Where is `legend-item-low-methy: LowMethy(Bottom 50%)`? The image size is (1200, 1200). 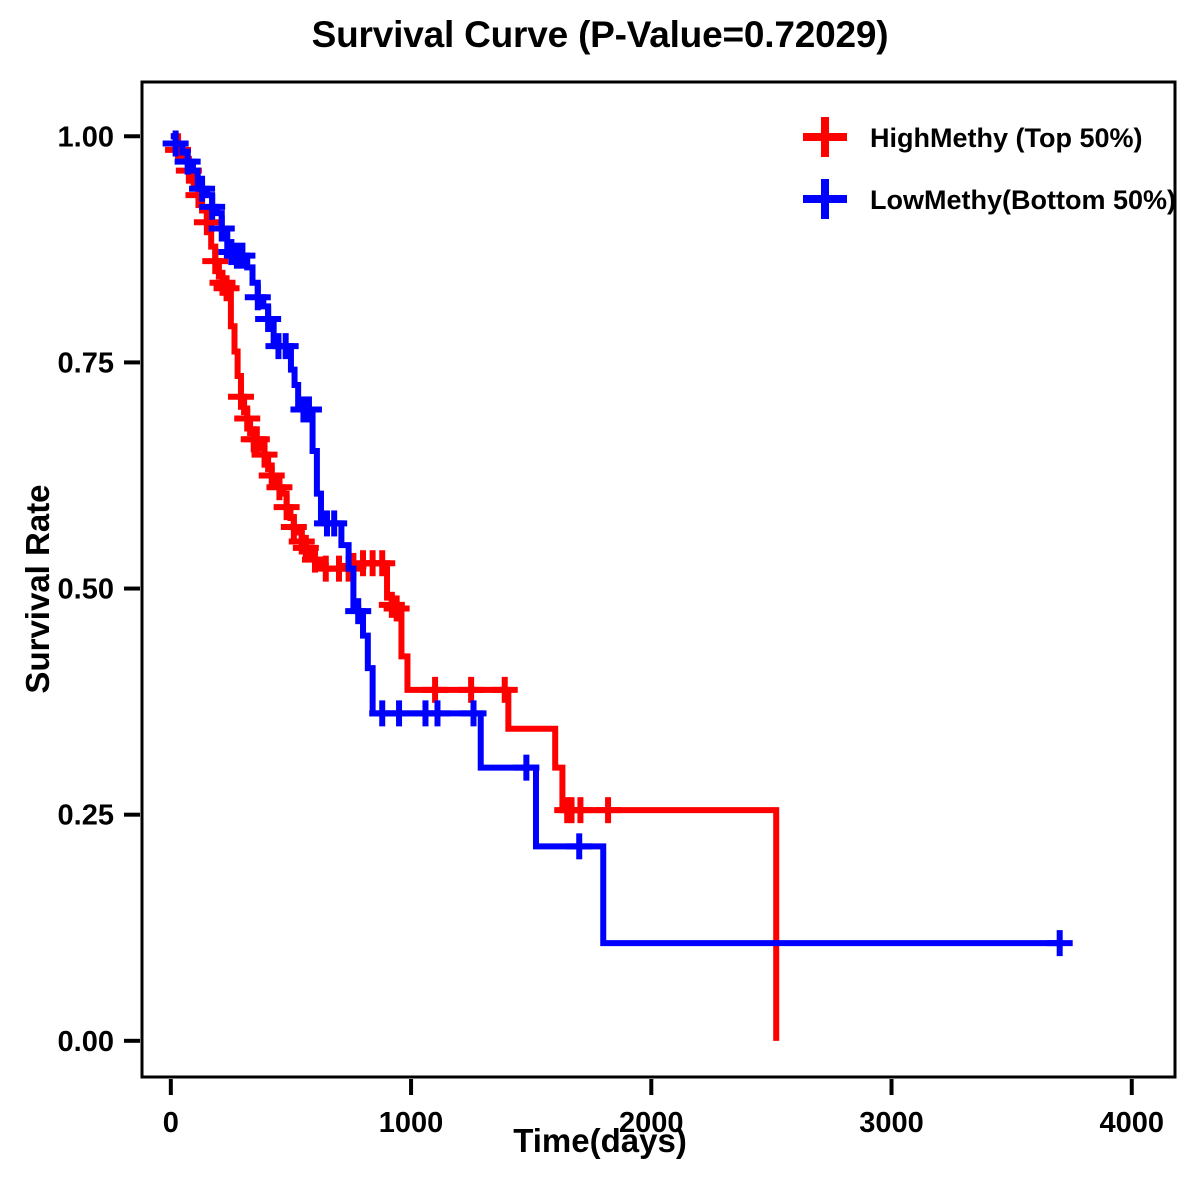 legend-item-low-methy: LowMethy(Bottom 50%) is located at coordinates (989, 199).